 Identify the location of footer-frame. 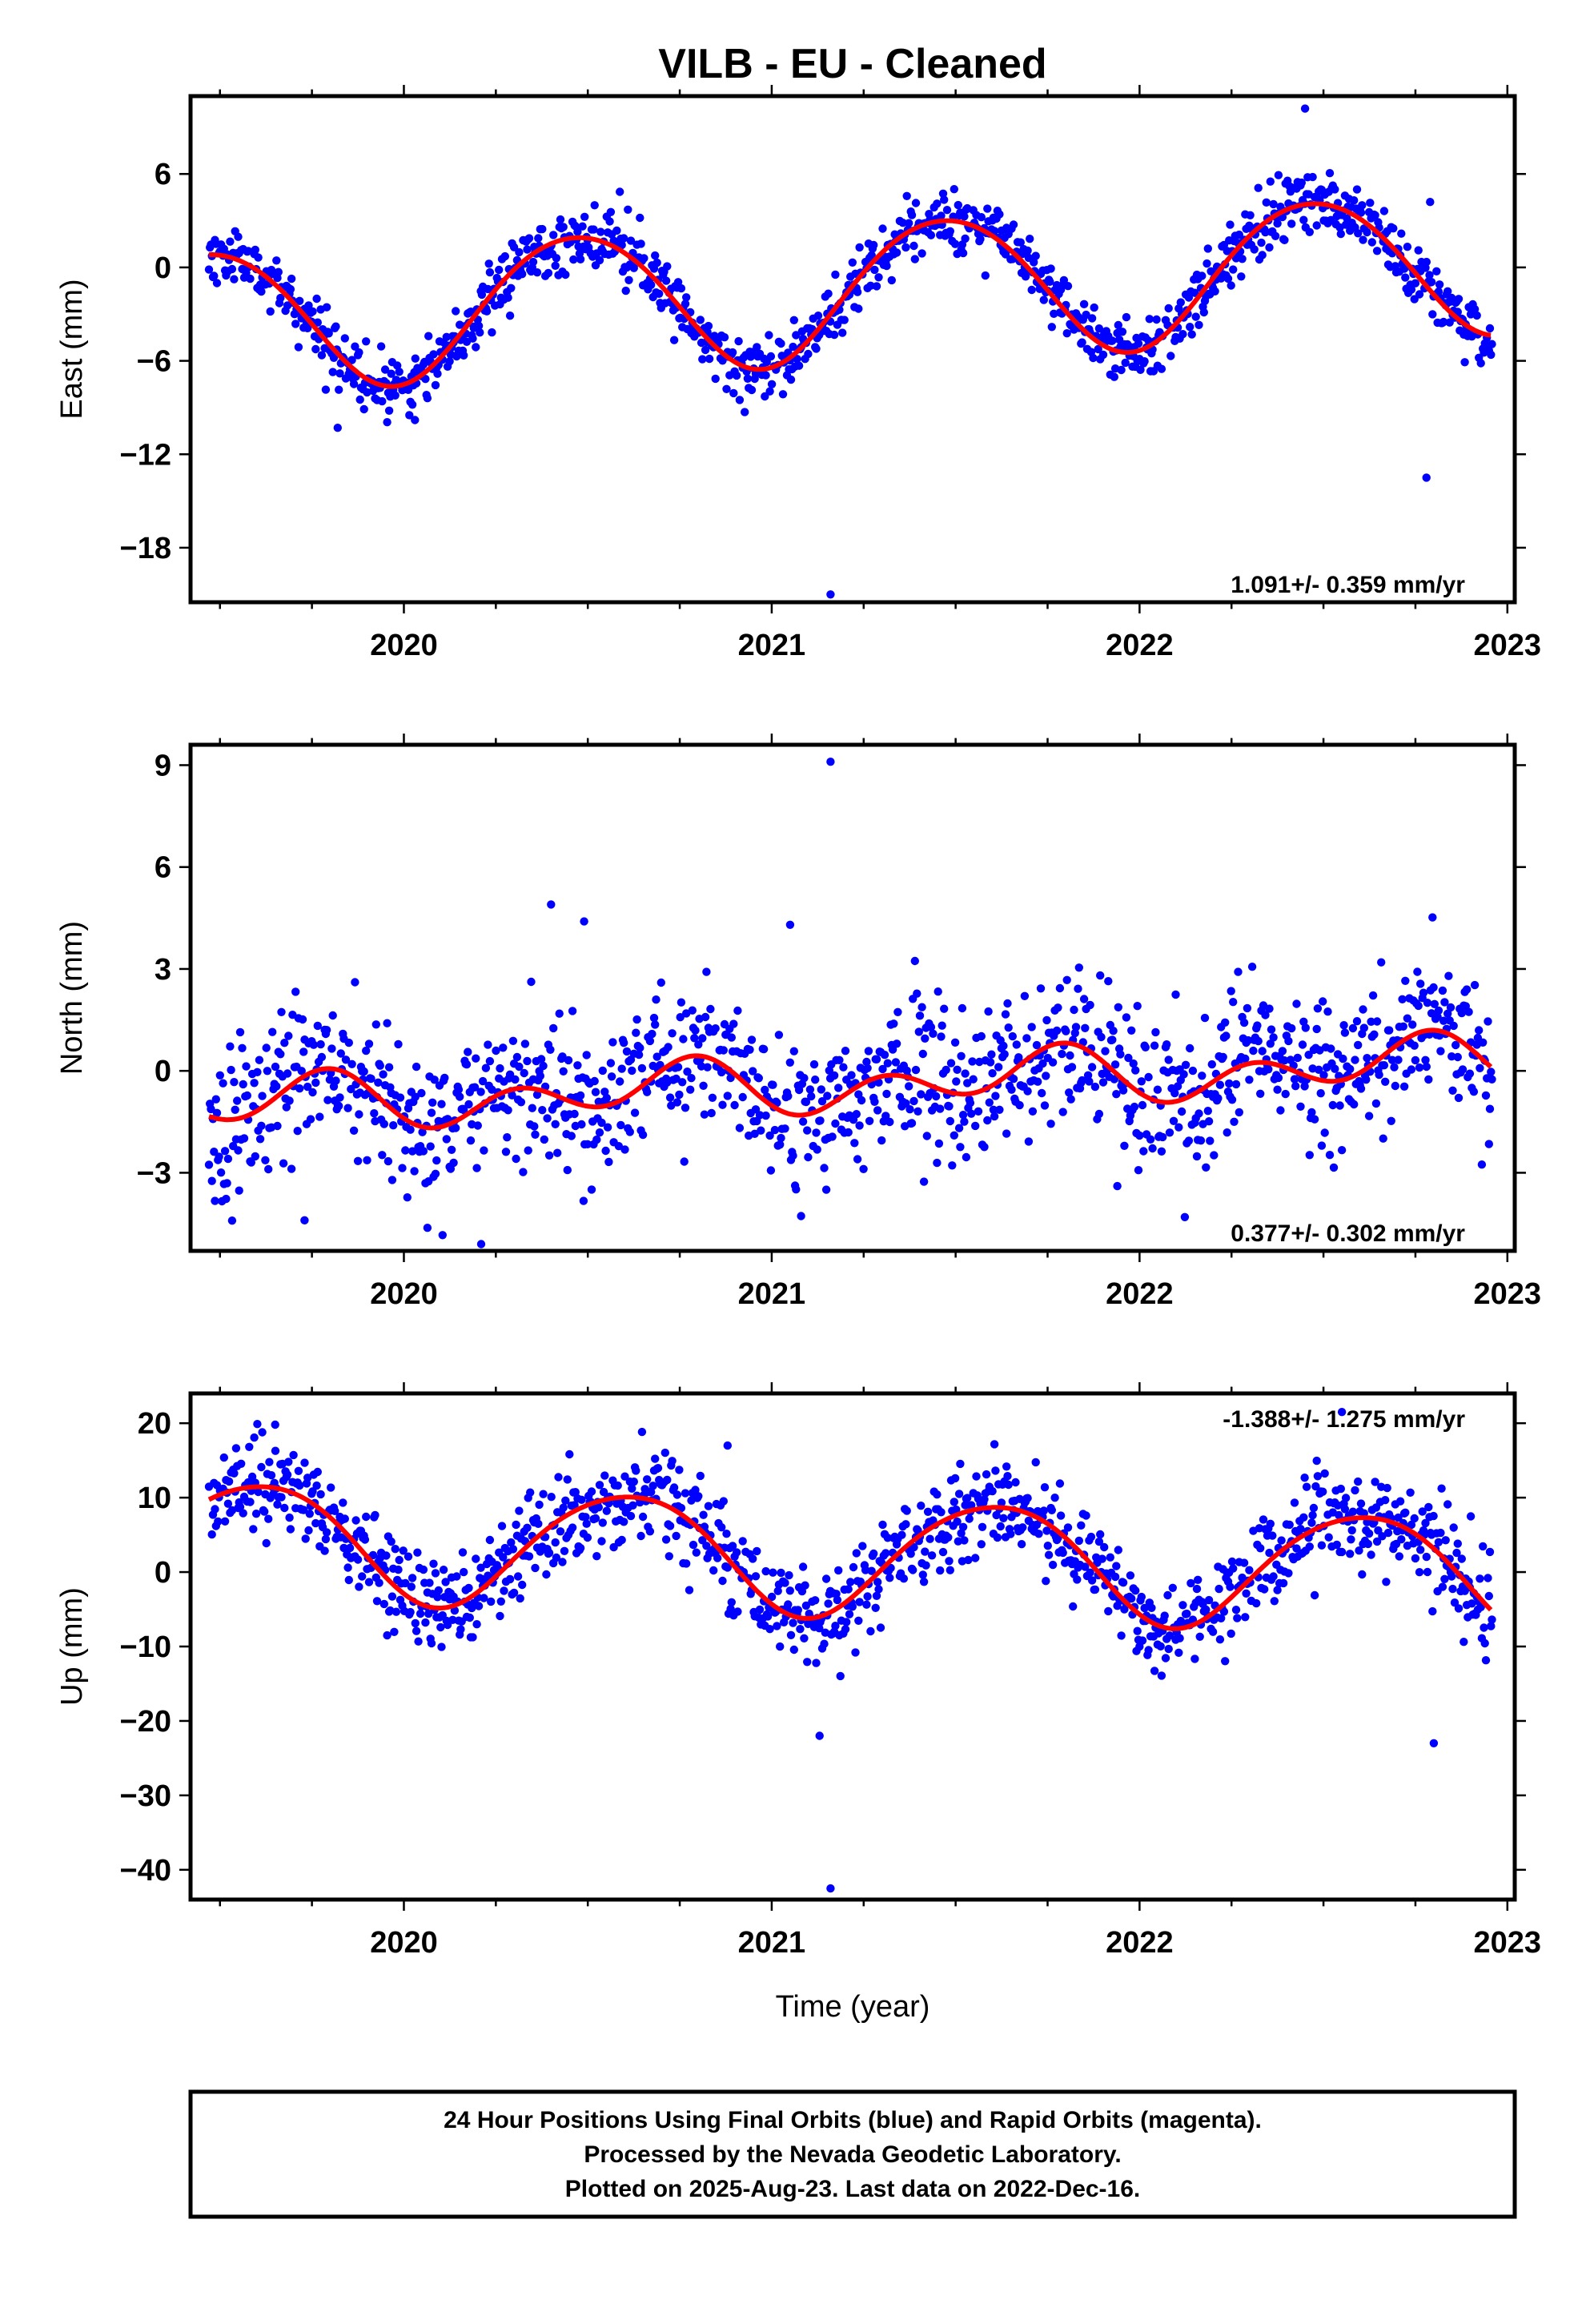
(852, 2154).